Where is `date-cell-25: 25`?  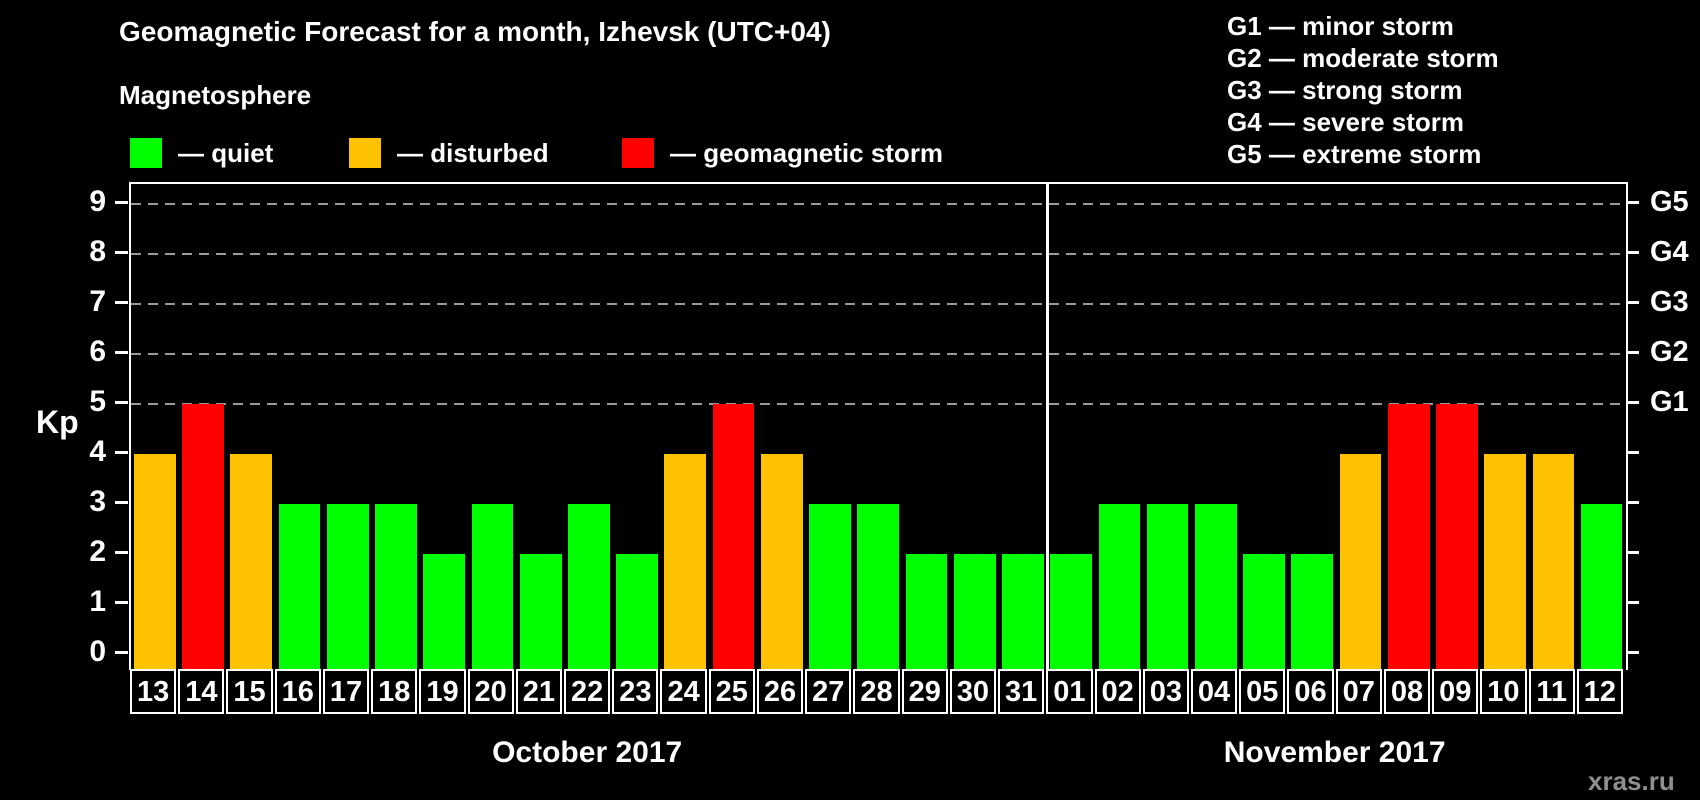 date-cell-25: 25 is located at coordinates (731, 691).